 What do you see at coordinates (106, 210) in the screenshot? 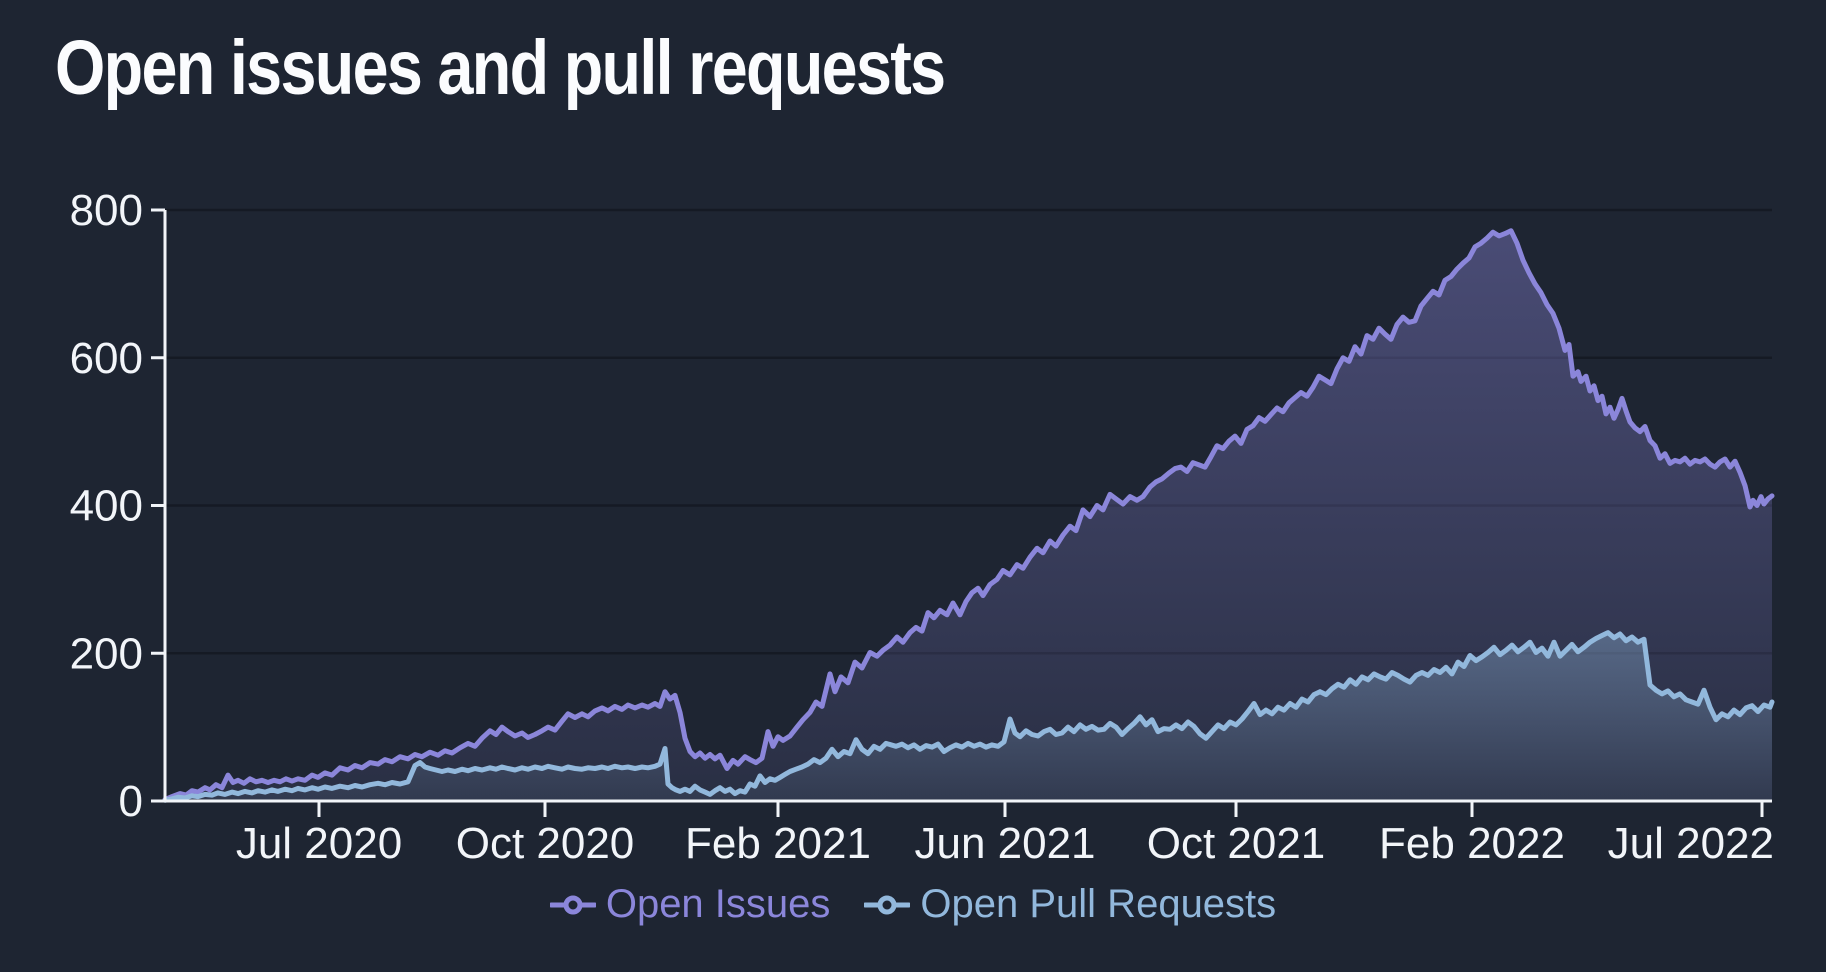
I see `y-tick-label-800: 800` at bounding box center [106, 210].